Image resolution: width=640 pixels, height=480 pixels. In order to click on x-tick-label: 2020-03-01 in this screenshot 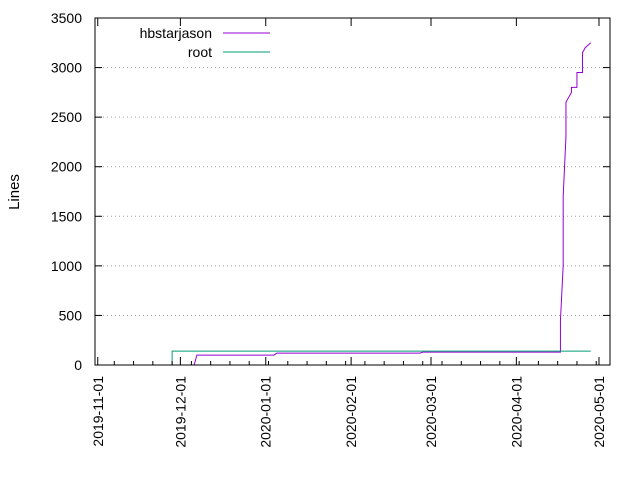, I will do `click(431, 412)`.